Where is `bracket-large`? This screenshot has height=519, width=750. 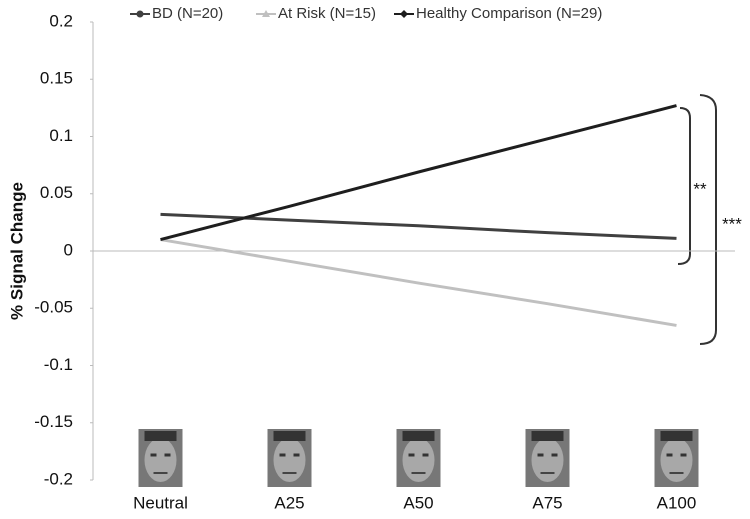
bracket-large is located at coordinates (708, 219).